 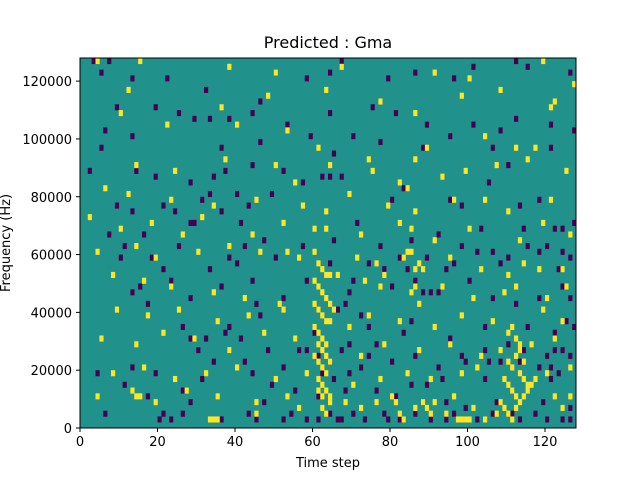 I want to click on chart-title: Predicted : Gma, so click(x=328, y=42).